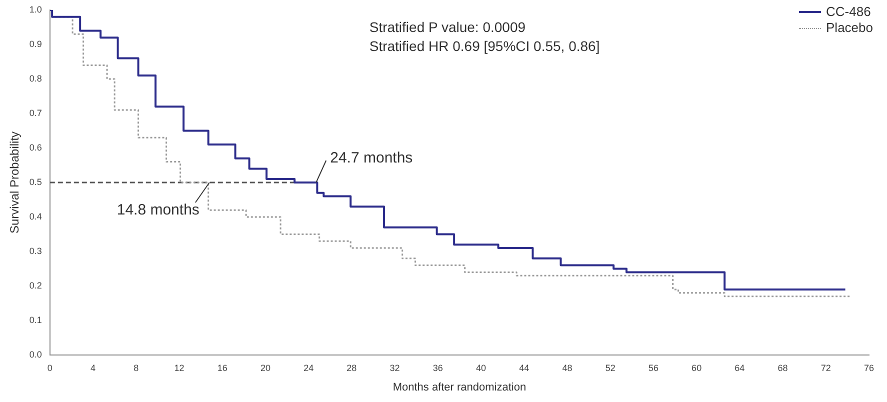 The height and width of the screenshot is (402, 887). Describe the element at coordinates (437, 367) in the screenshot. I see `x-tick-label: 36` at that location.